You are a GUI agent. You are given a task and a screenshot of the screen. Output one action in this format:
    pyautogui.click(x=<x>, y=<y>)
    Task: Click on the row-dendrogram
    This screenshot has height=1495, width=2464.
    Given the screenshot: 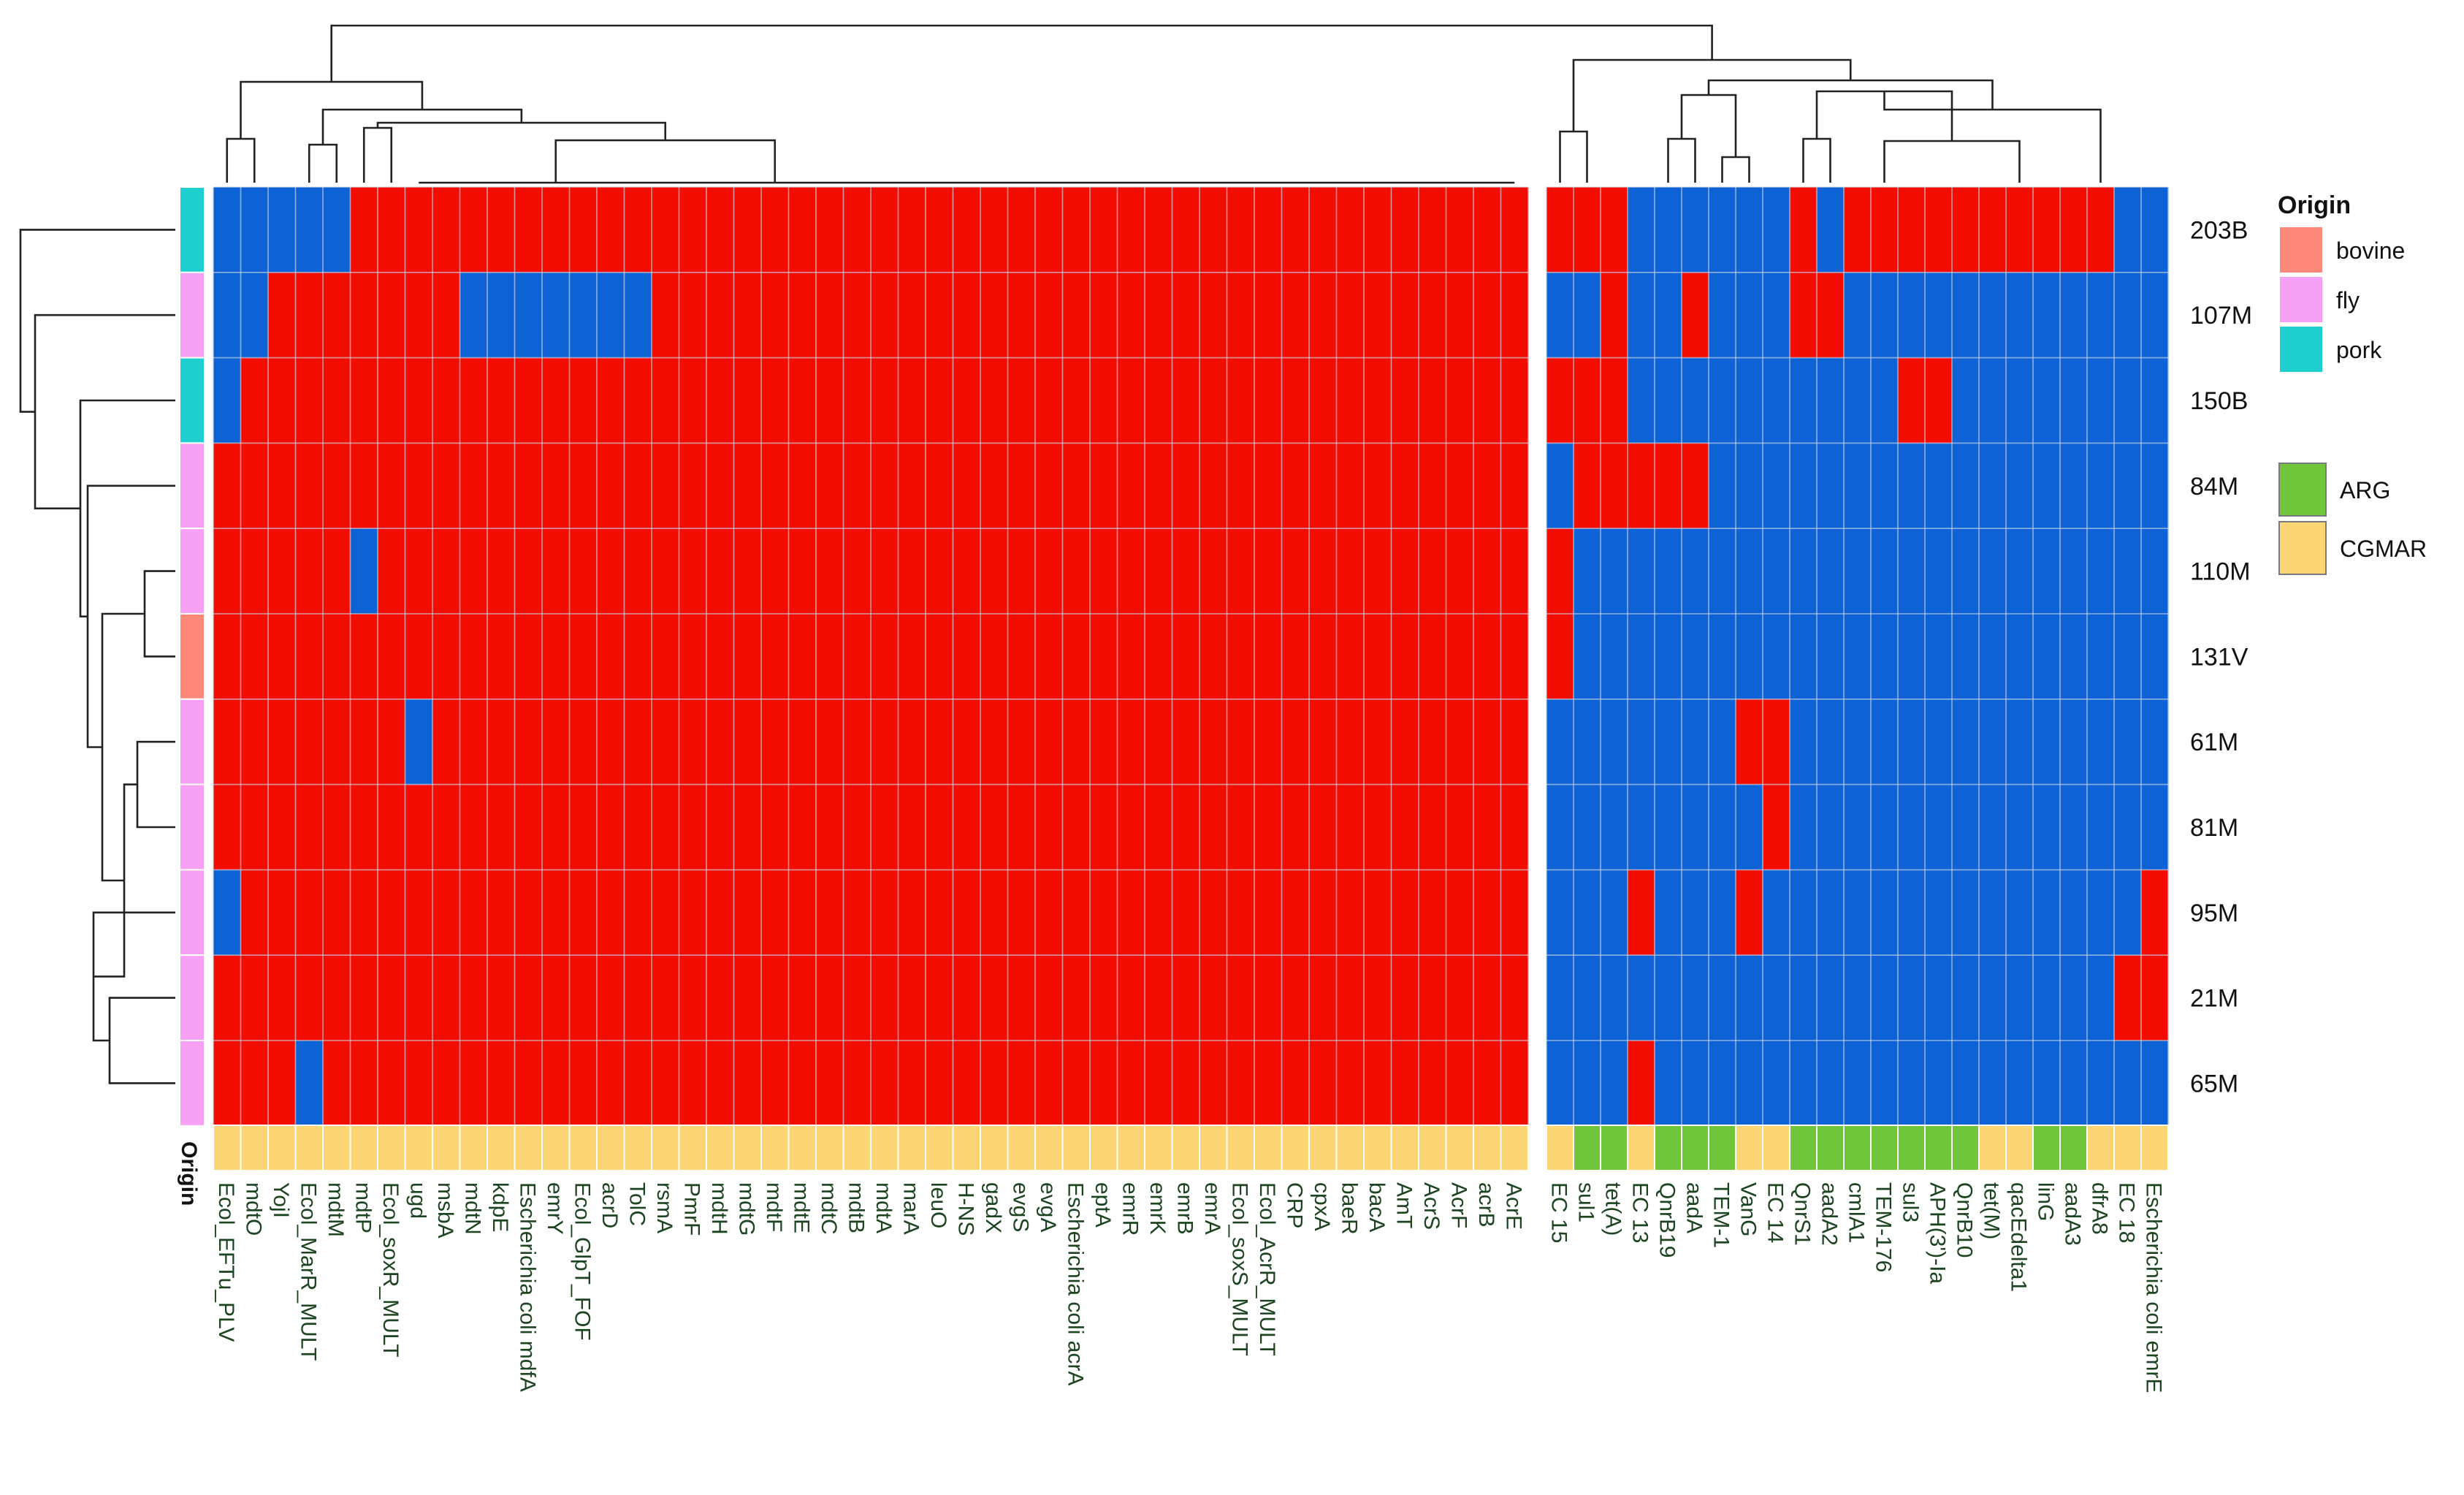 What is the action you would take?
    pyautogui.click(x=97, y=656)
    